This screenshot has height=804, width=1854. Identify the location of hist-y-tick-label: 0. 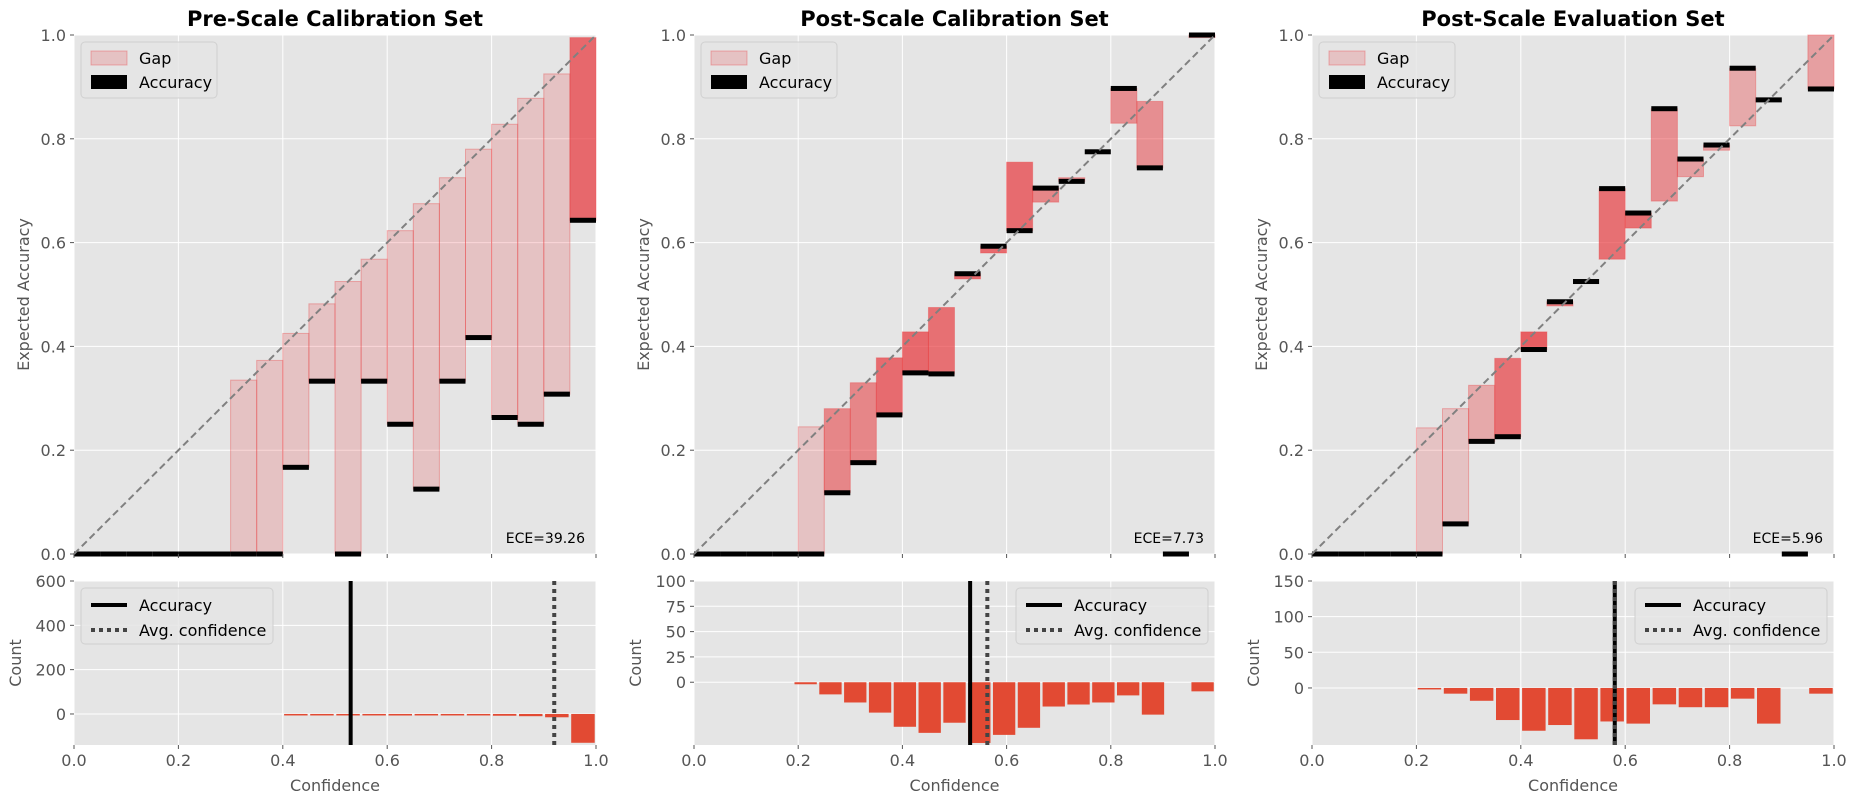
(61, 714).